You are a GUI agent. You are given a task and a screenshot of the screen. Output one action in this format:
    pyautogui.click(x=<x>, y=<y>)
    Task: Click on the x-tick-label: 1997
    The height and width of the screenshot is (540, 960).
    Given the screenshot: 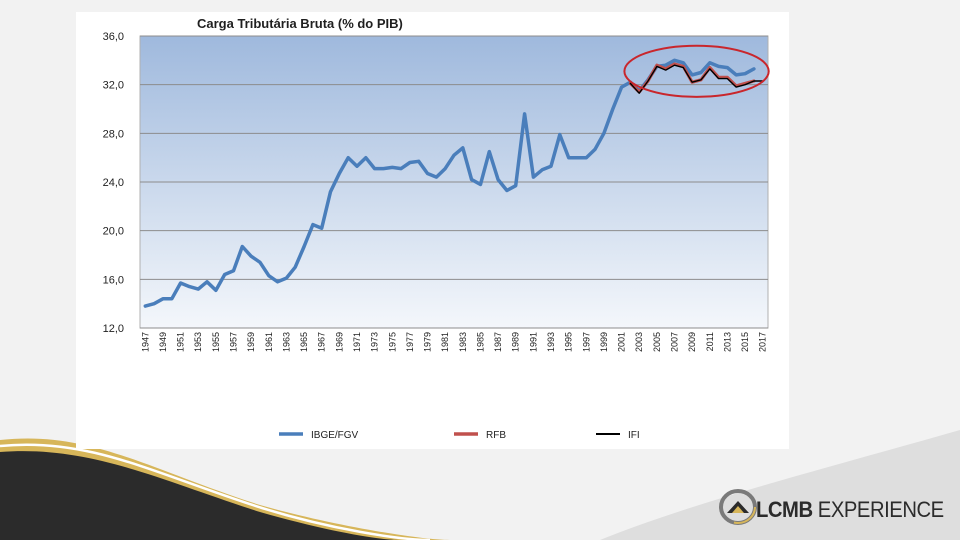 What is the action you would take?
    pyautogui.click(x=586, y=342)
    